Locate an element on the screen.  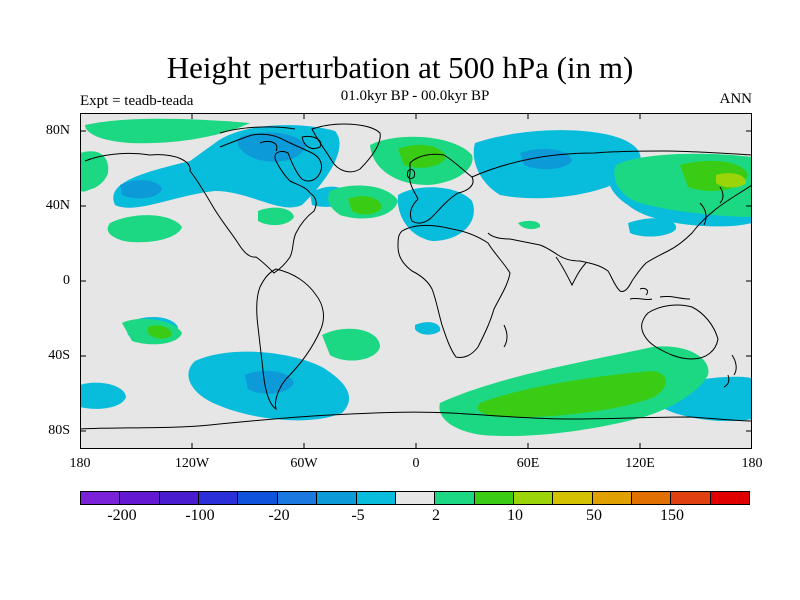
siberia-core is located at coordinates (546, 159).